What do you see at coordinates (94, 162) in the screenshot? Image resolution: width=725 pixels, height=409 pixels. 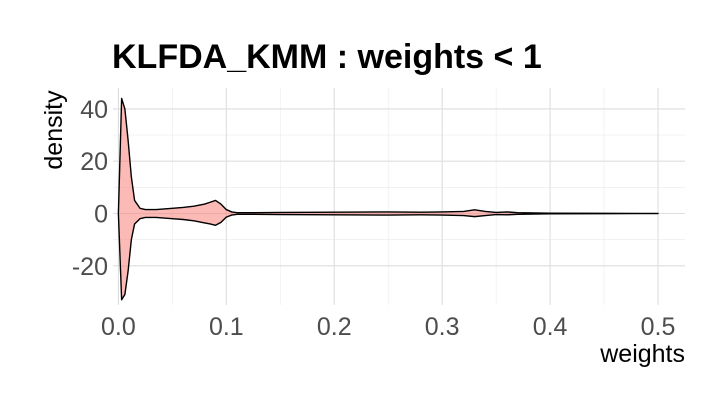 I see `y-tick-label: 20` at bounding box center [94, 162].